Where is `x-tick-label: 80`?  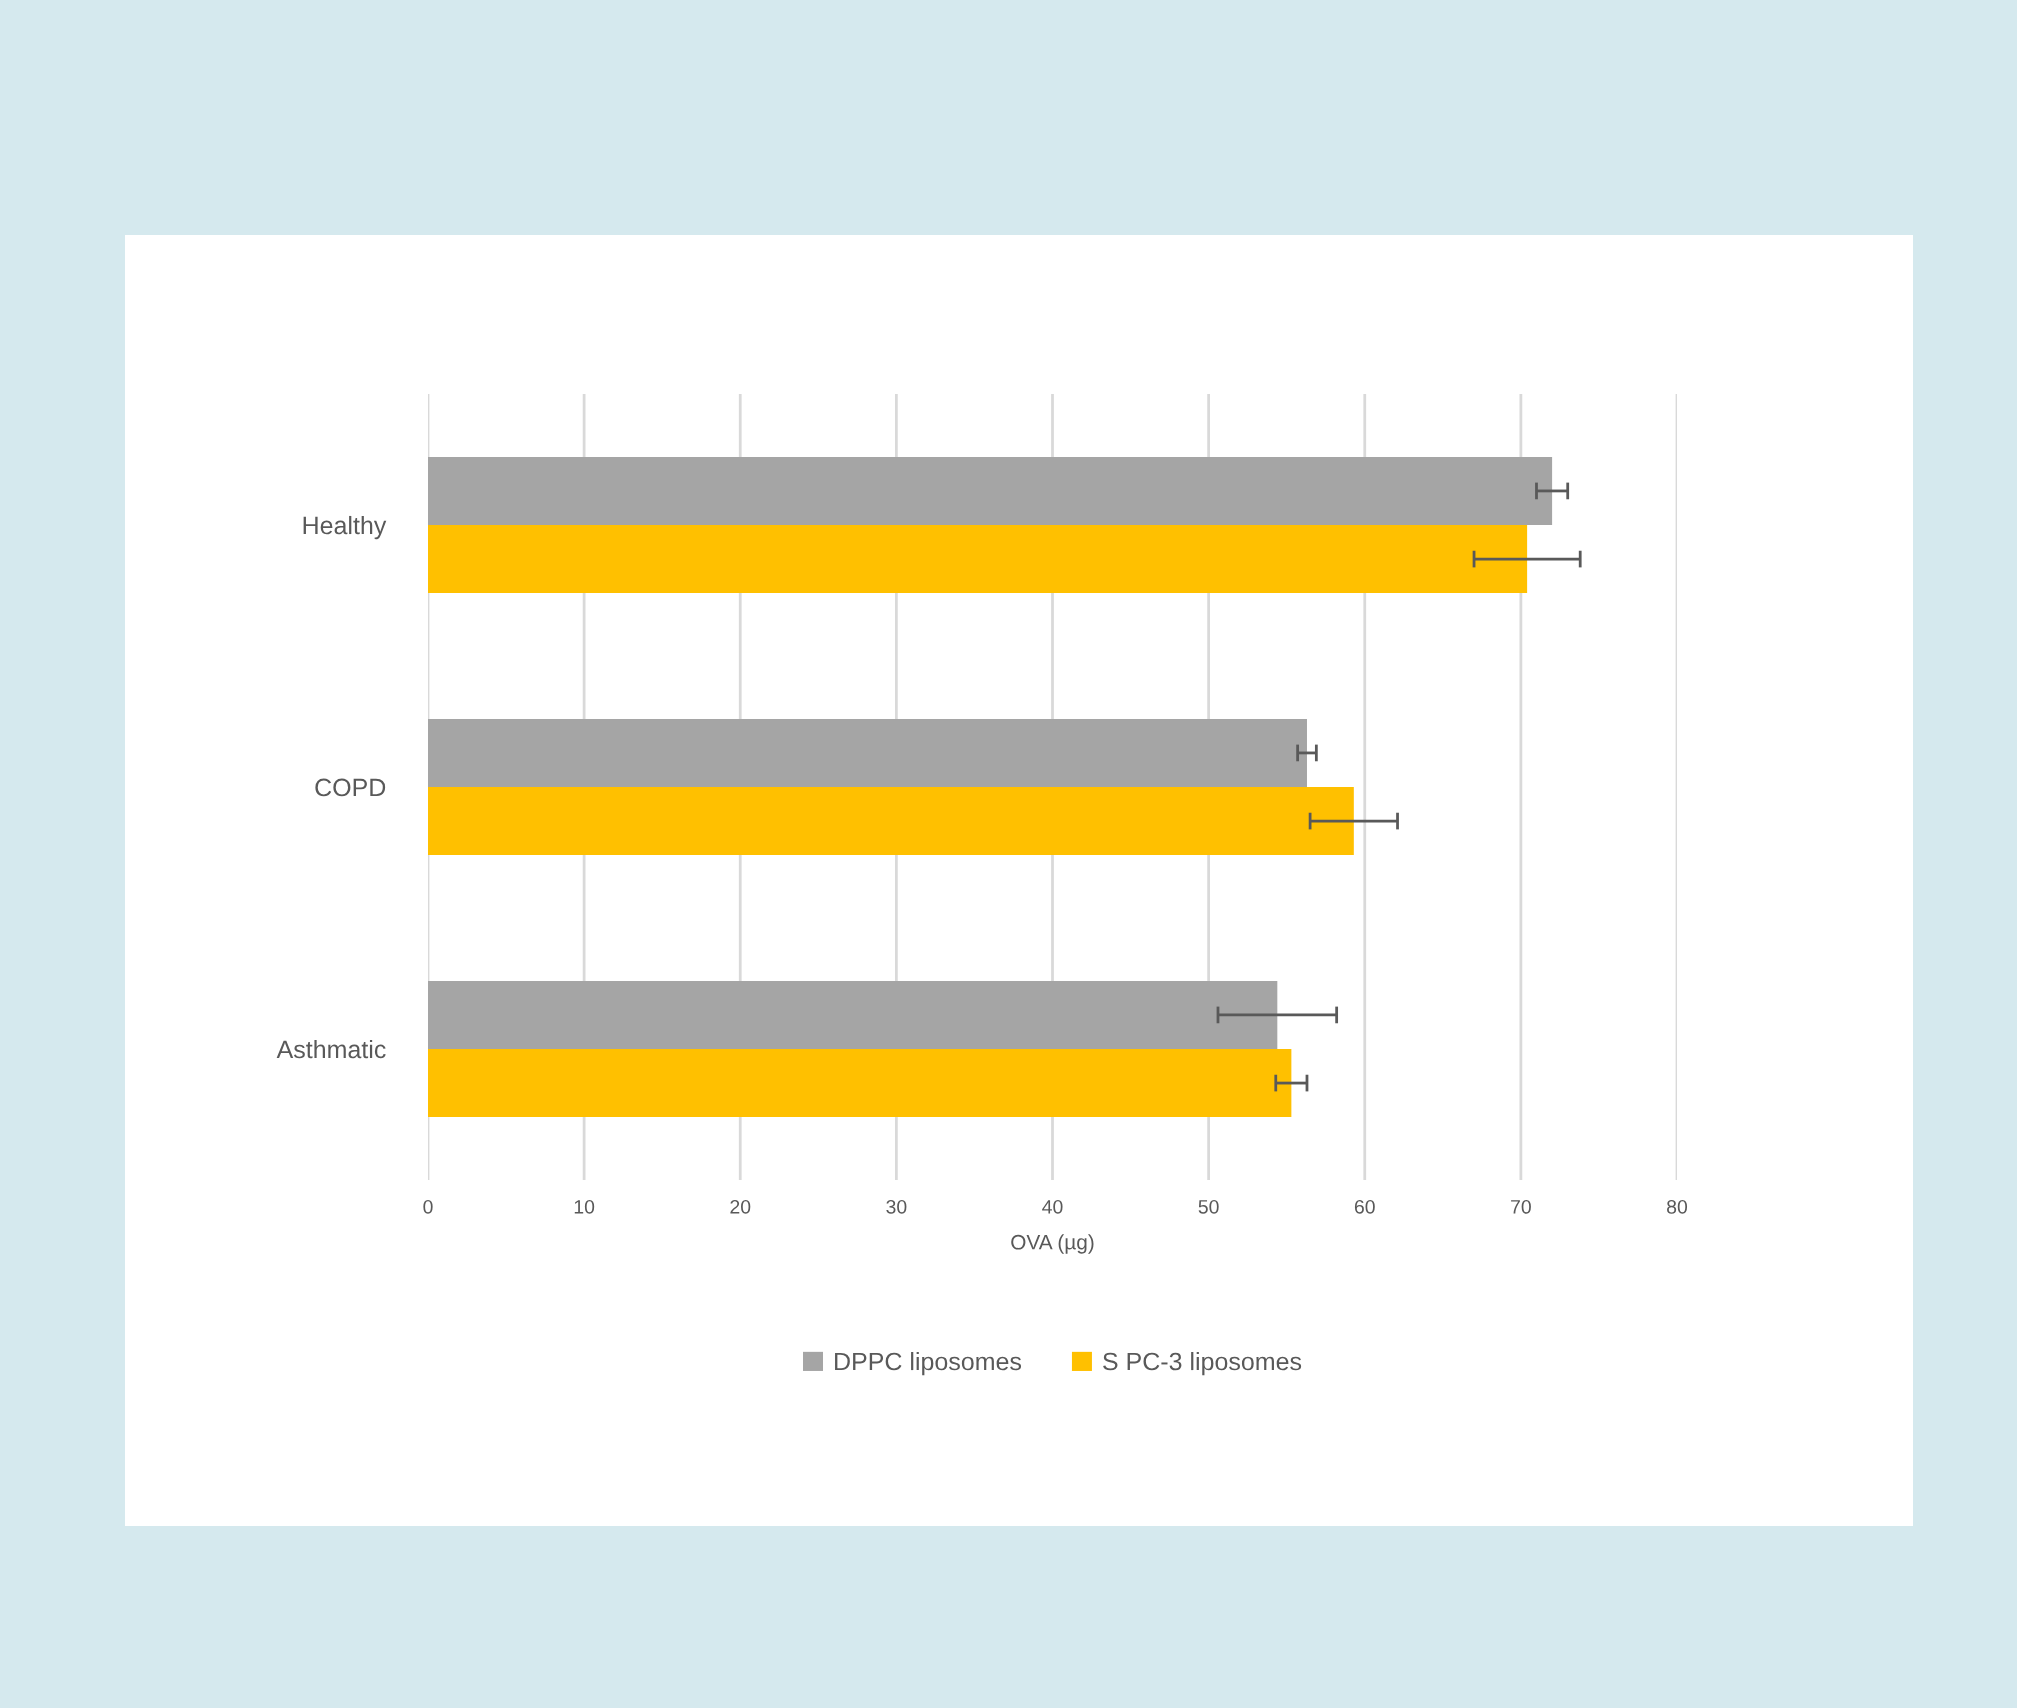
x-tick-label: 80 is located at coordinates (1677, 1206).